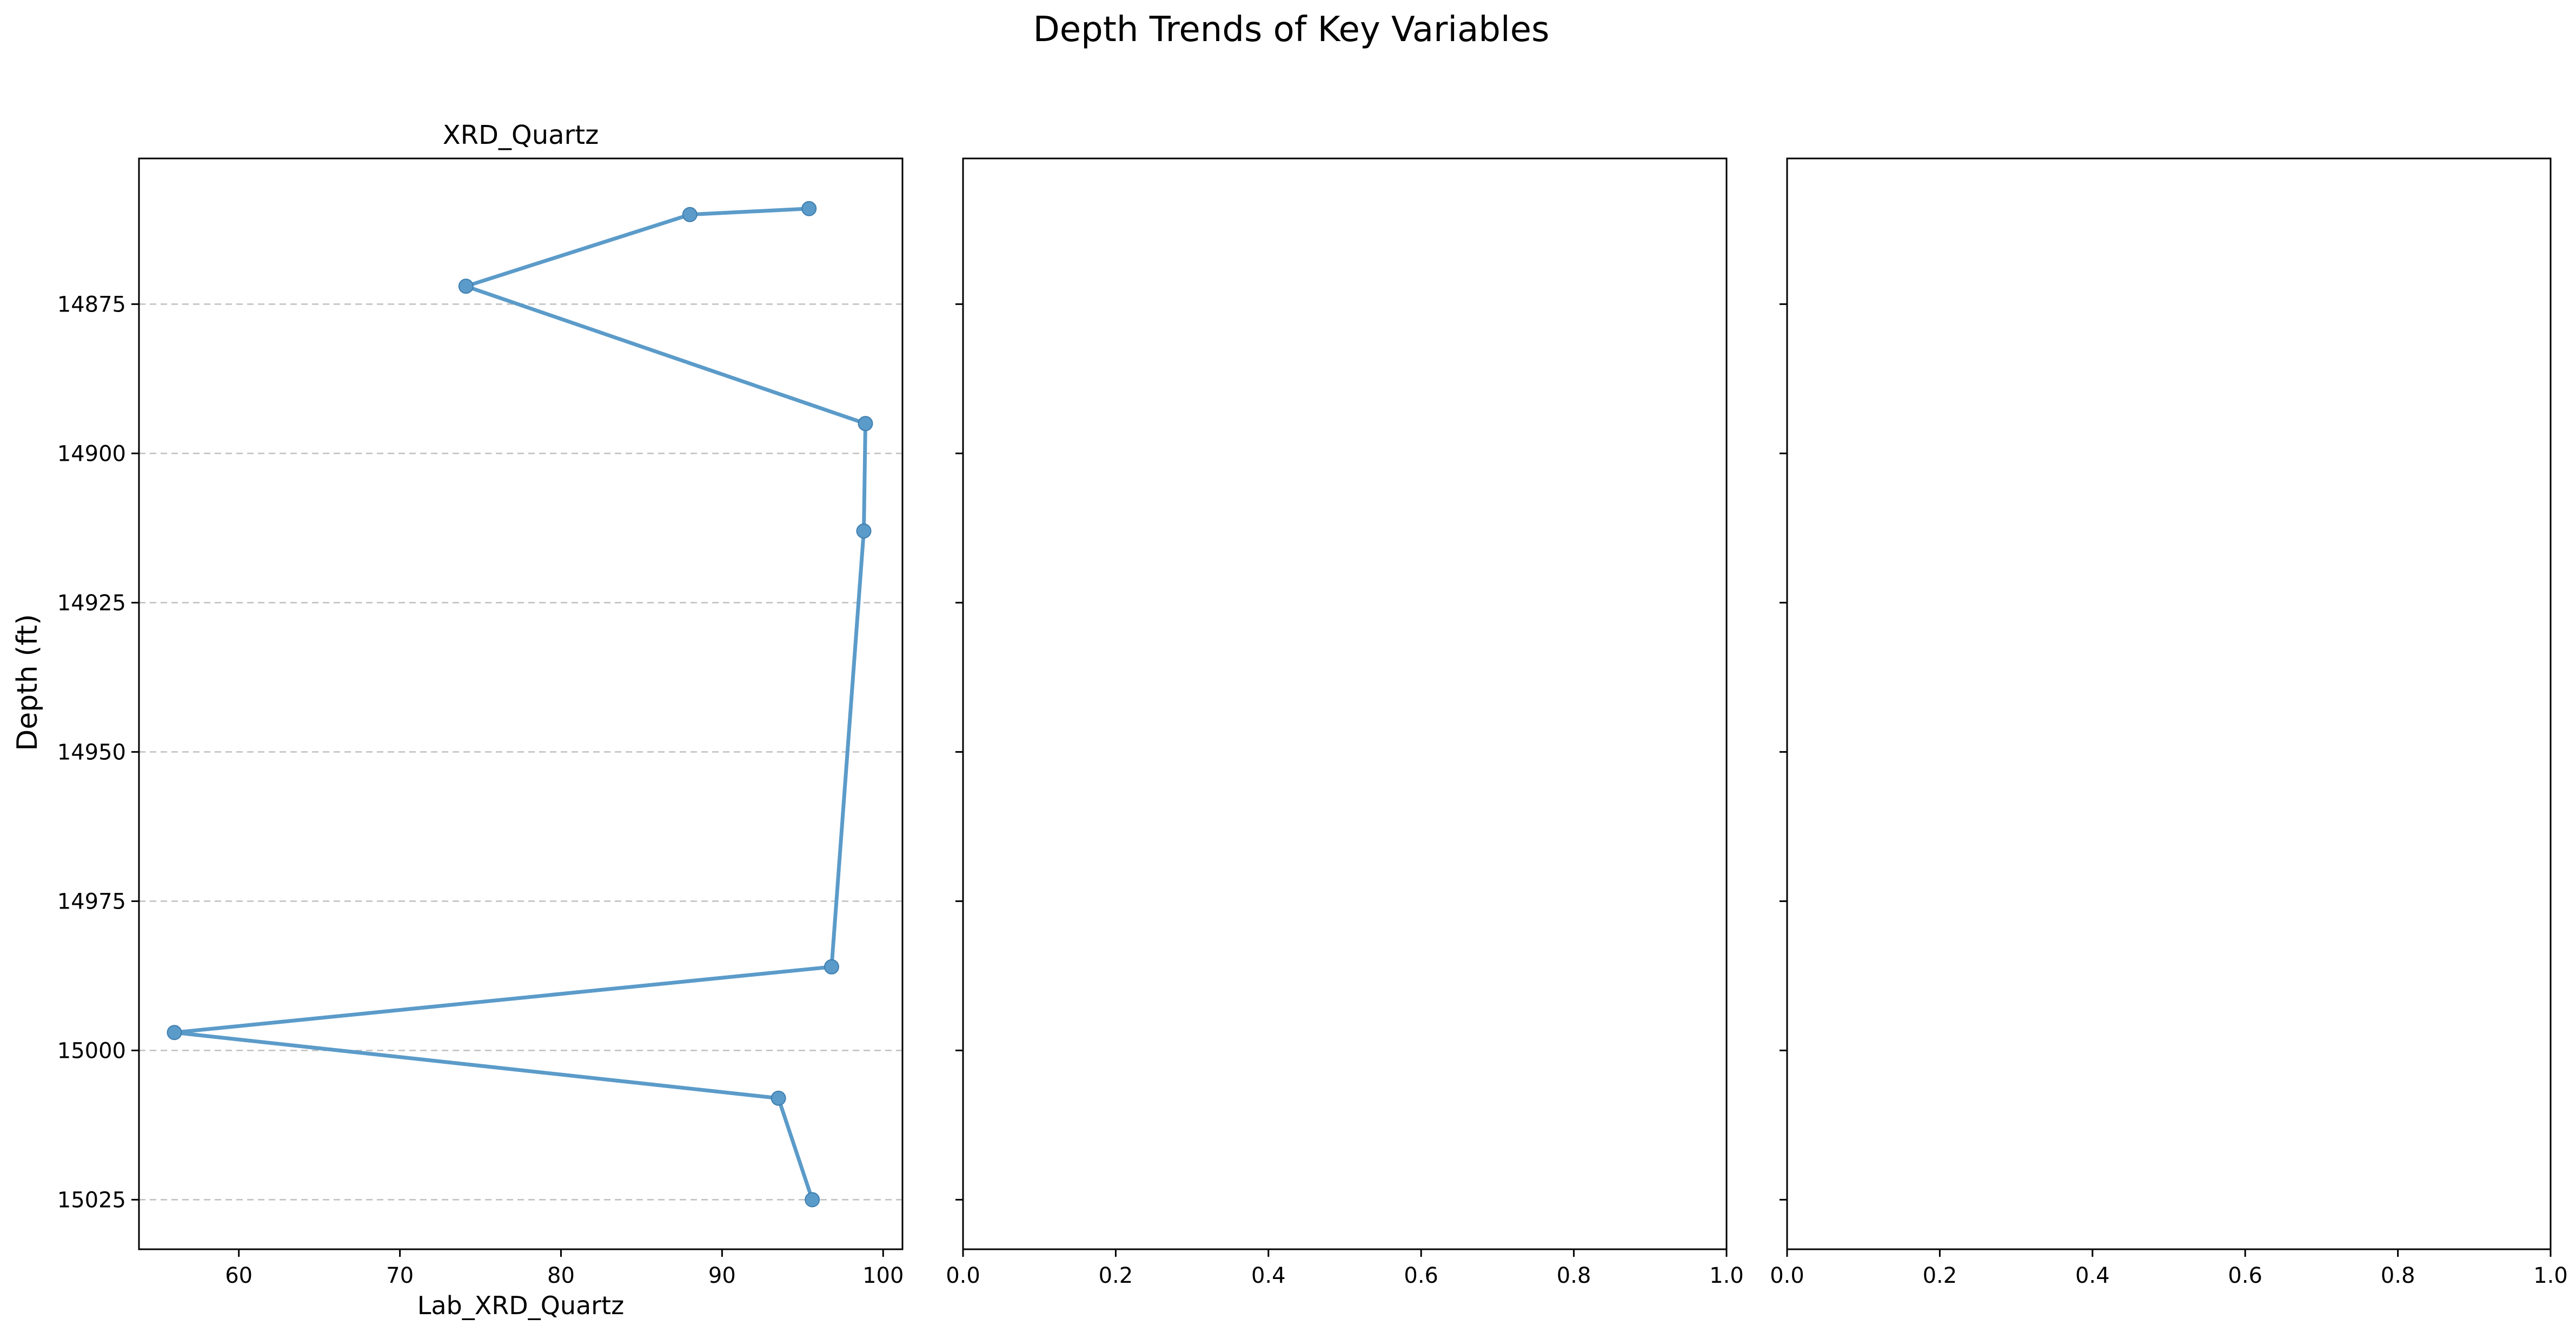 The width and height of the screenshot is (2576, 1332). Describe the element at coordinates (92, 305) in the screenshot. I see `y-tick-label: 14875` at that location.